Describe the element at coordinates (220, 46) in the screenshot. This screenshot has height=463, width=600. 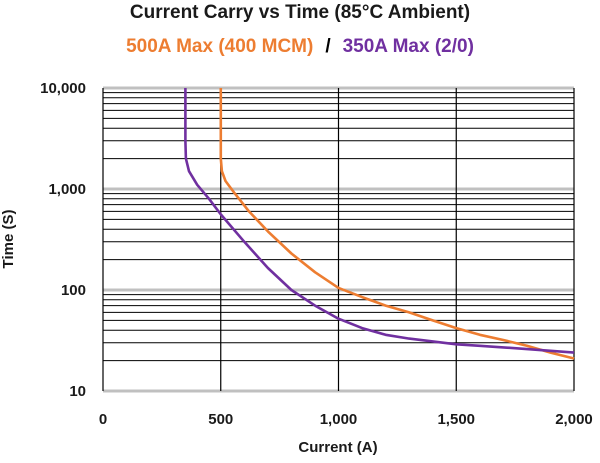
I see `legend-entry-500a: 500A Max (400 MCM)` at that location.